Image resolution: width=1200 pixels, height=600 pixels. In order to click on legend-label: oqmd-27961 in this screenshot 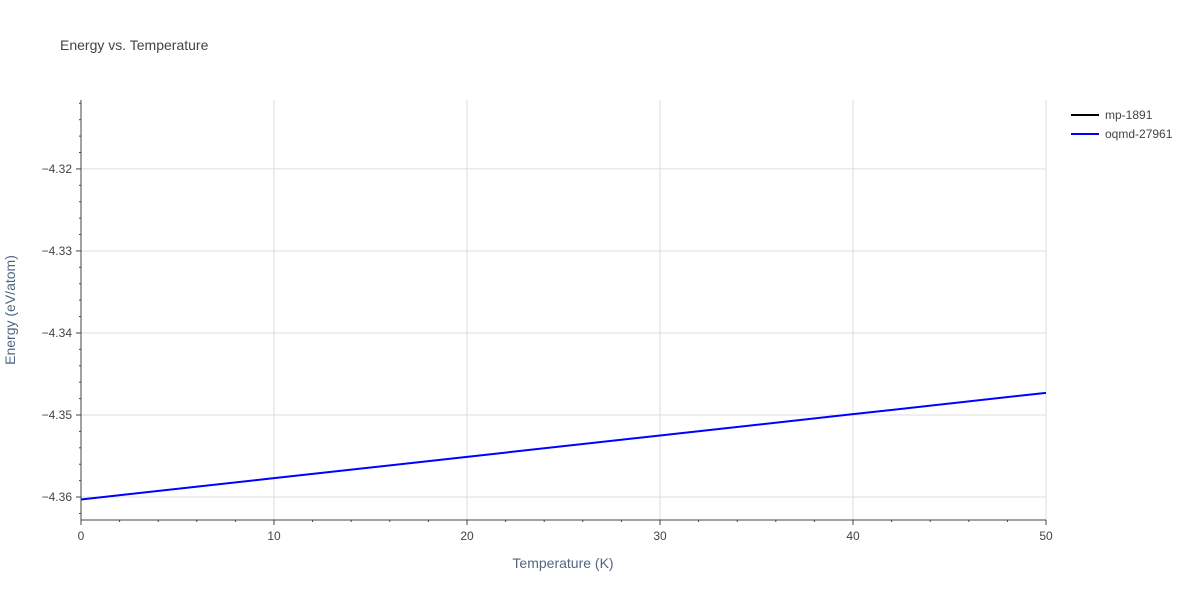, I will do `click(1139, 134)`.